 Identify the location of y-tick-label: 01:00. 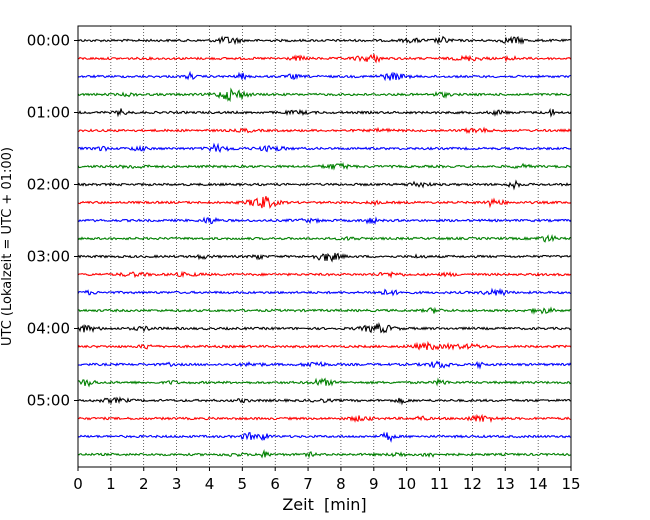
(48, 113).